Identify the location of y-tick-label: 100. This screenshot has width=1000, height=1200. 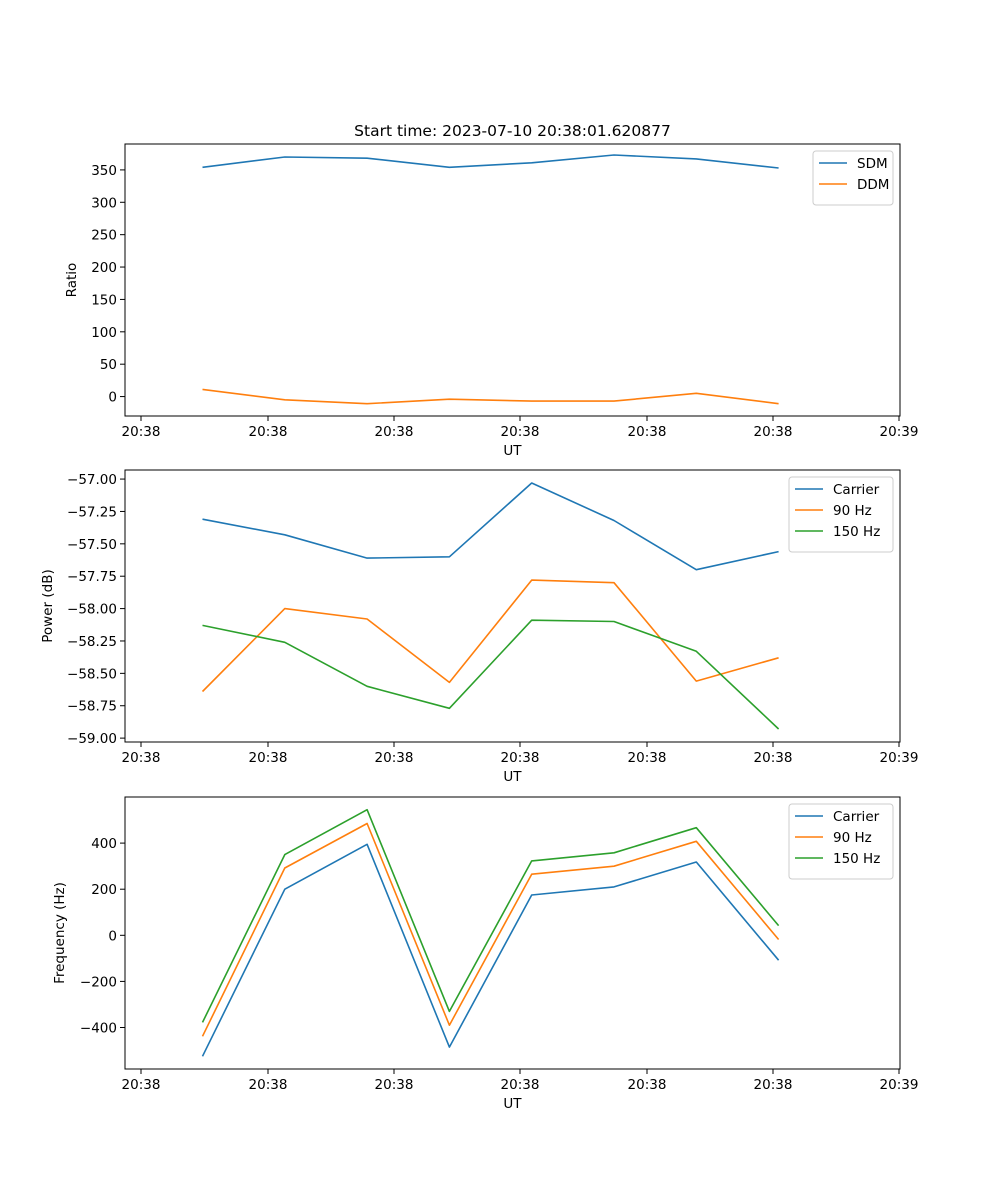
(104, 333).